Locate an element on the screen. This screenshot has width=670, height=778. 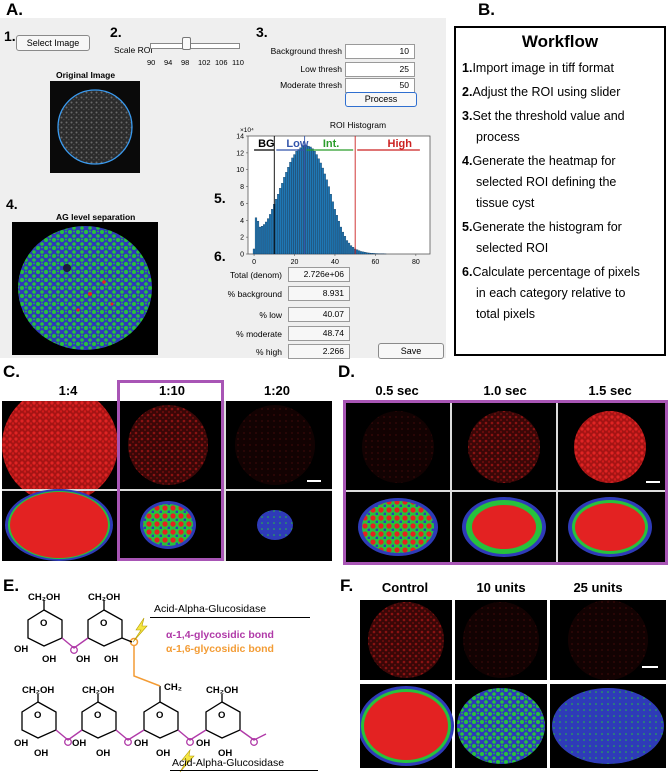
workflow-step-text: Generate the histogram for is located at coordinates (546, 227).